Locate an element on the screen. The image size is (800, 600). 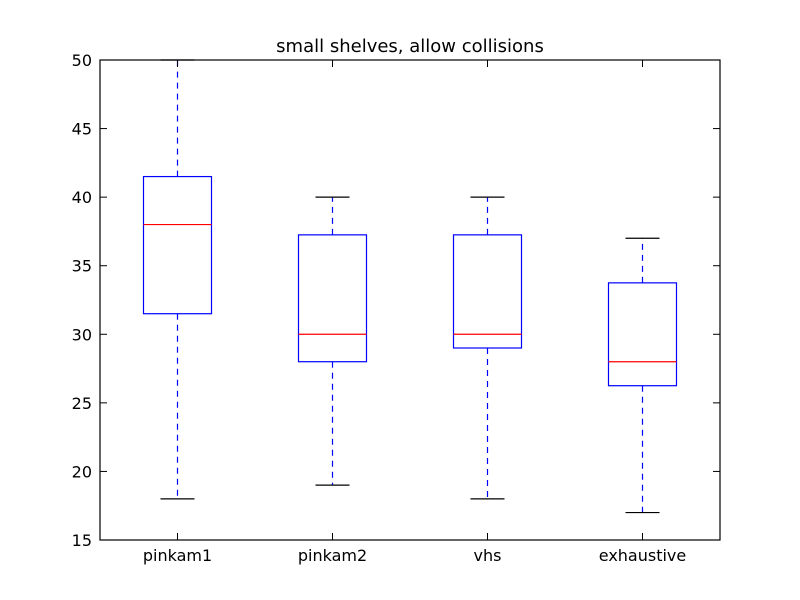
y-tick-label: 40 is located at coordinates (82, 197).